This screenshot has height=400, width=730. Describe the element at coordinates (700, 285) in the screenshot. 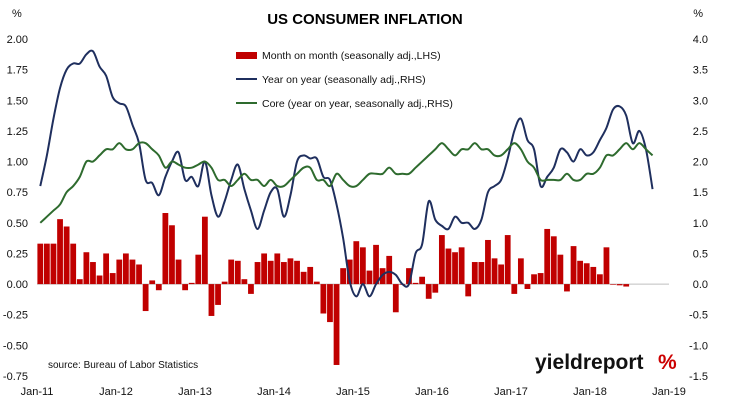

I see `right-tick-label: 0.0` at that location.